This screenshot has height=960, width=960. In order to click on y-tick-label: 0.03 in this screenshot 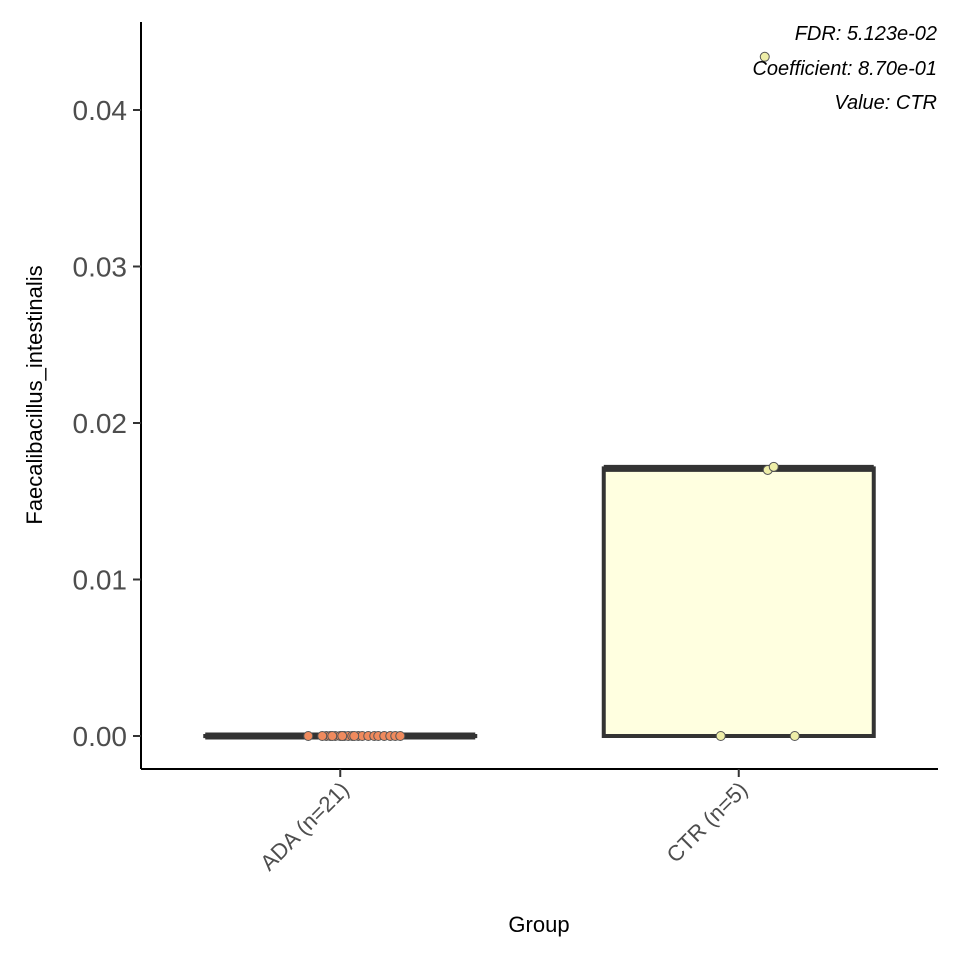, I will do `click(100, 267)`.